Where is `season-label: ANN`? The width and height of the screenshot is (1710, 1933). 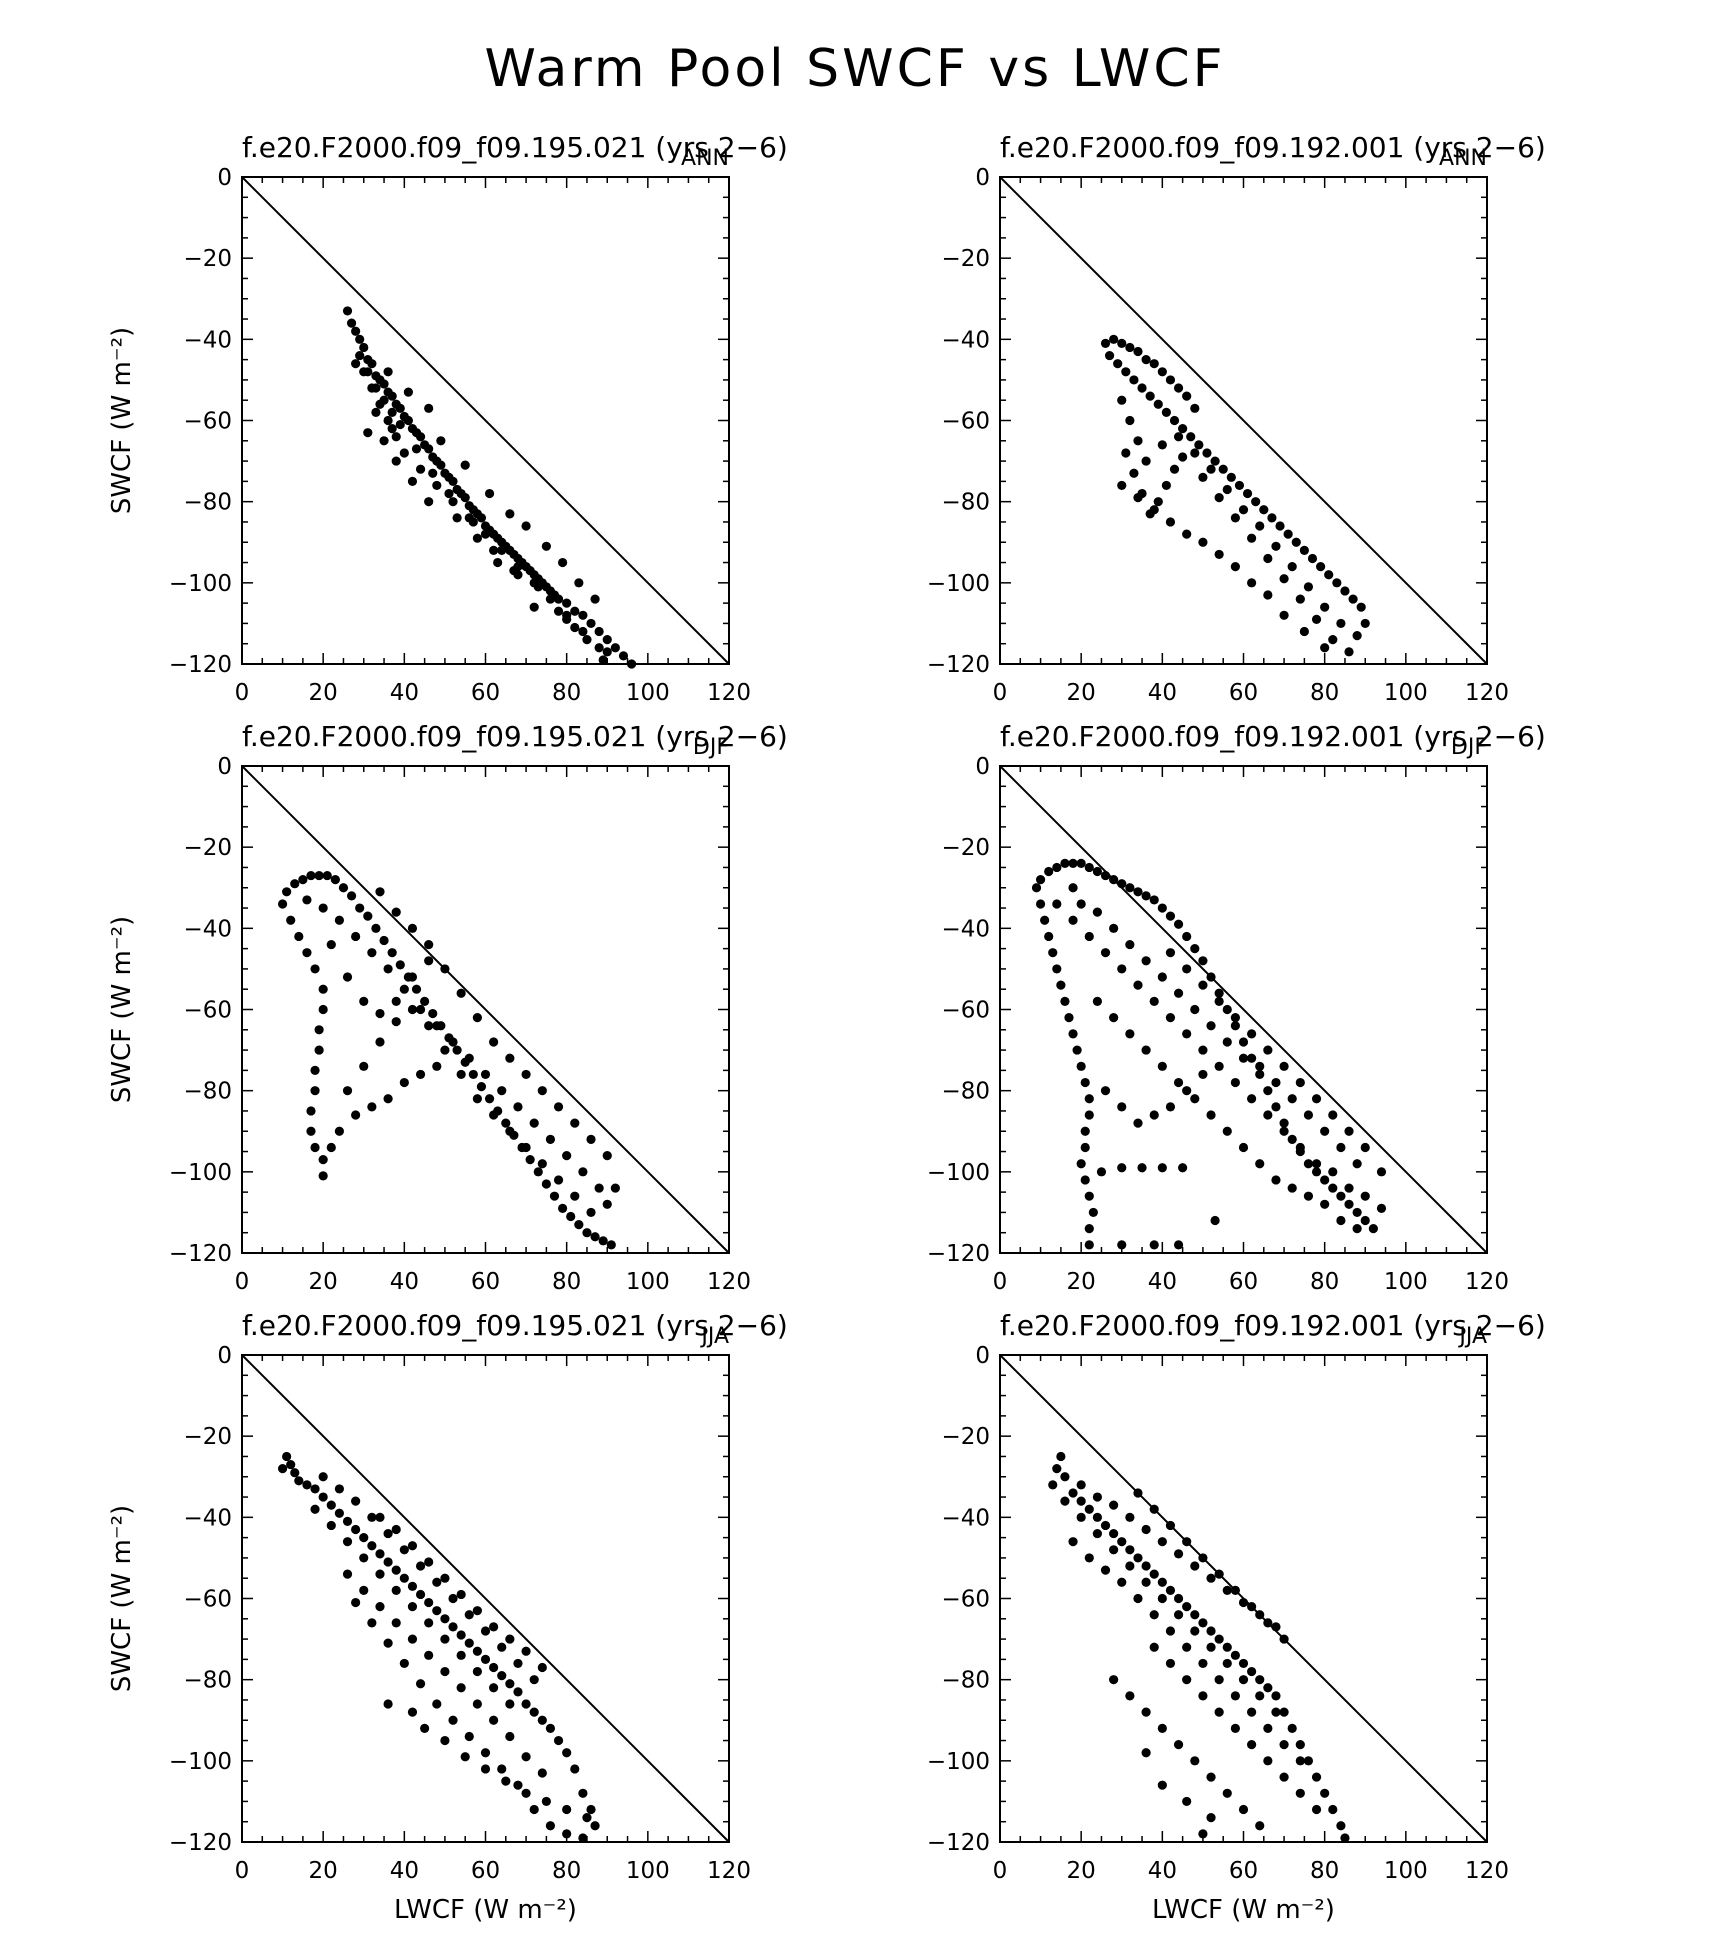 season-label: ANN is located at coordinates (1463, 158).